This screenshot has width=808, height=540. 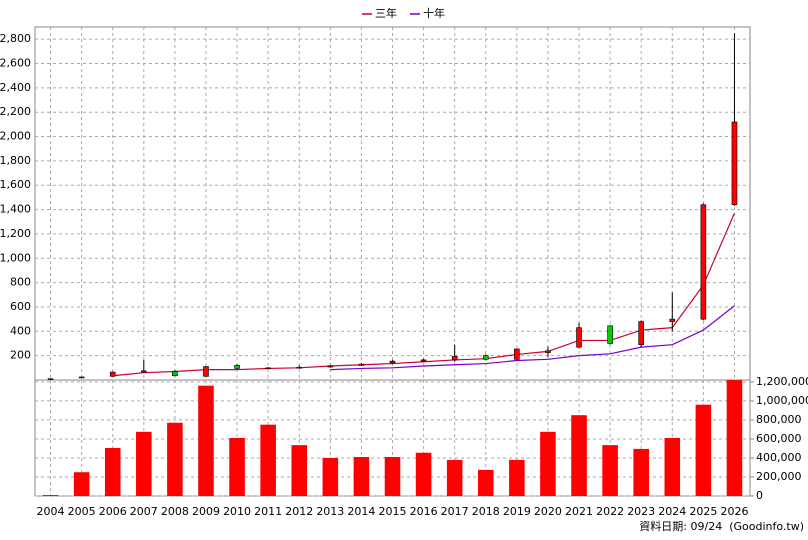 What do you see at coordinates (15, 209) in the screenshot?
I see `y-tick-label: 1,400` at bounding box center [15, 209].